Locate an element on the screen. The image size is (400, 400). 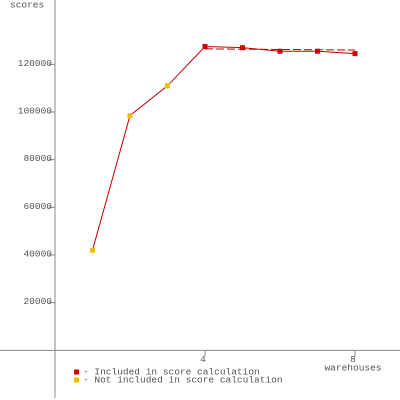
y-tick-label: 100000 is located at coordinates (35, 111).